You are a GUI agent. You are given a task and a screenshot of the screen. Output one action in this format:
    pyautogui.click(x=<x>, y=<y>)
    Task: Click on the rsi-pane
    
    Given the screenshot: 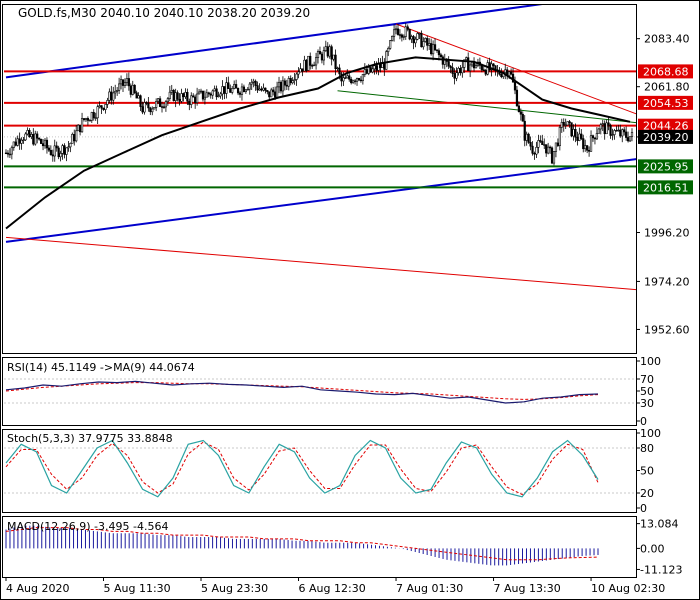 What is the action you would take?
    pyautogui.click(x=320, y=391)
    